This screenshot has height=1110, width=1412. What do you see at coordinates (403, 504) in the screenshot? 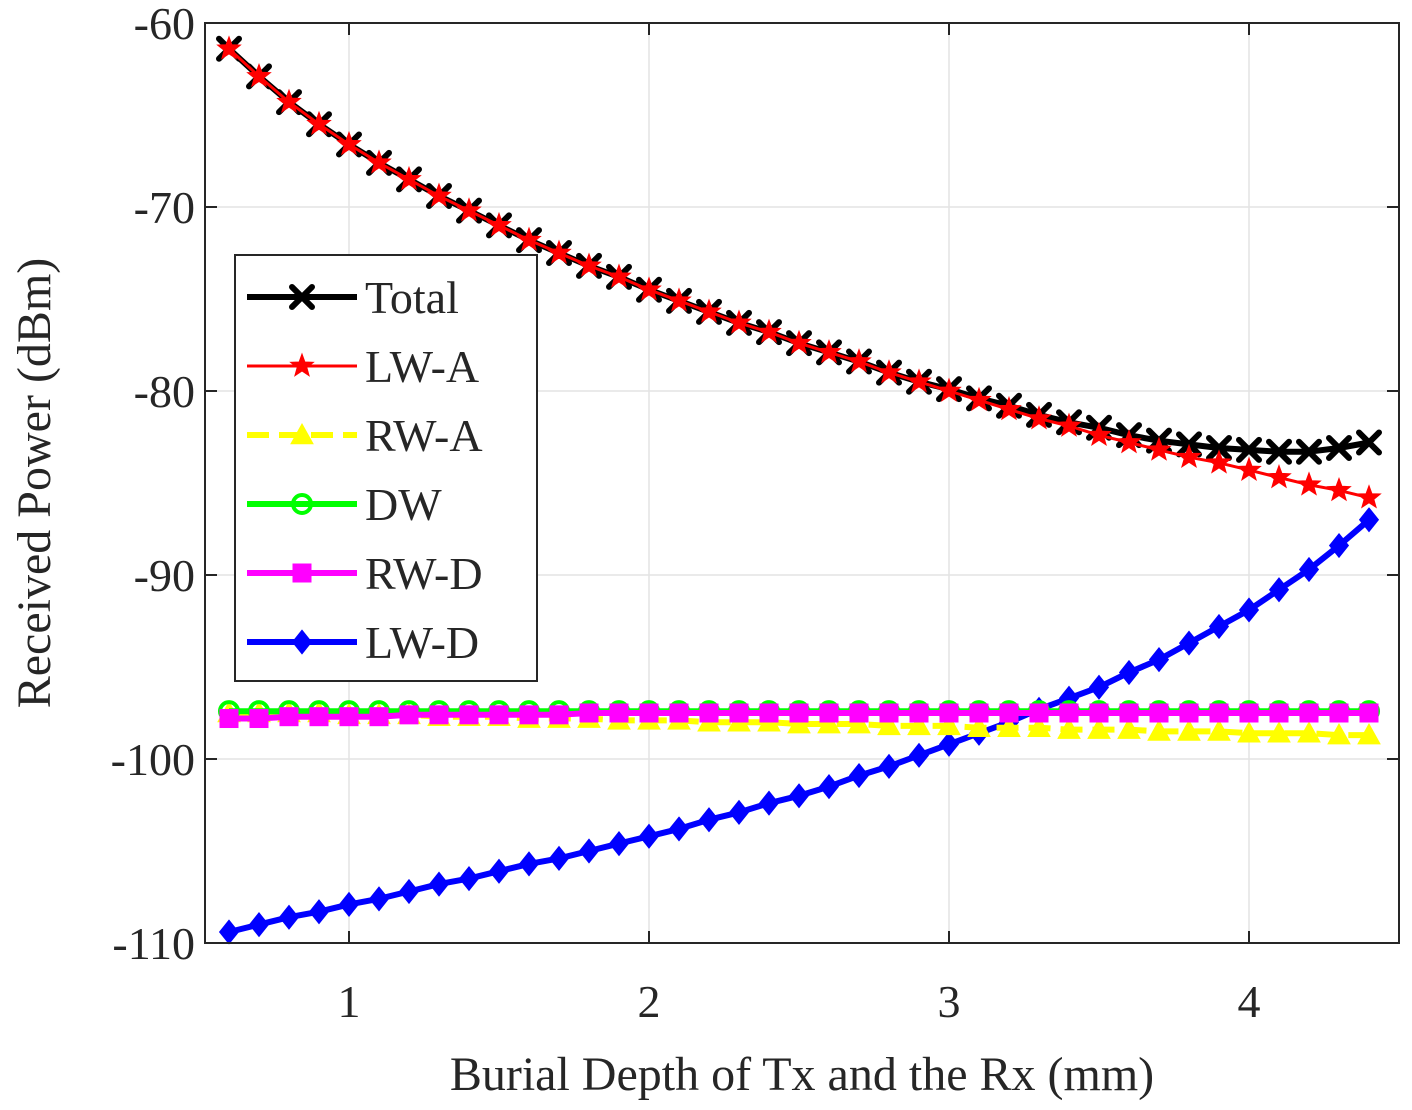
I see `legend-label: DW` at bounding box center [403, 504].